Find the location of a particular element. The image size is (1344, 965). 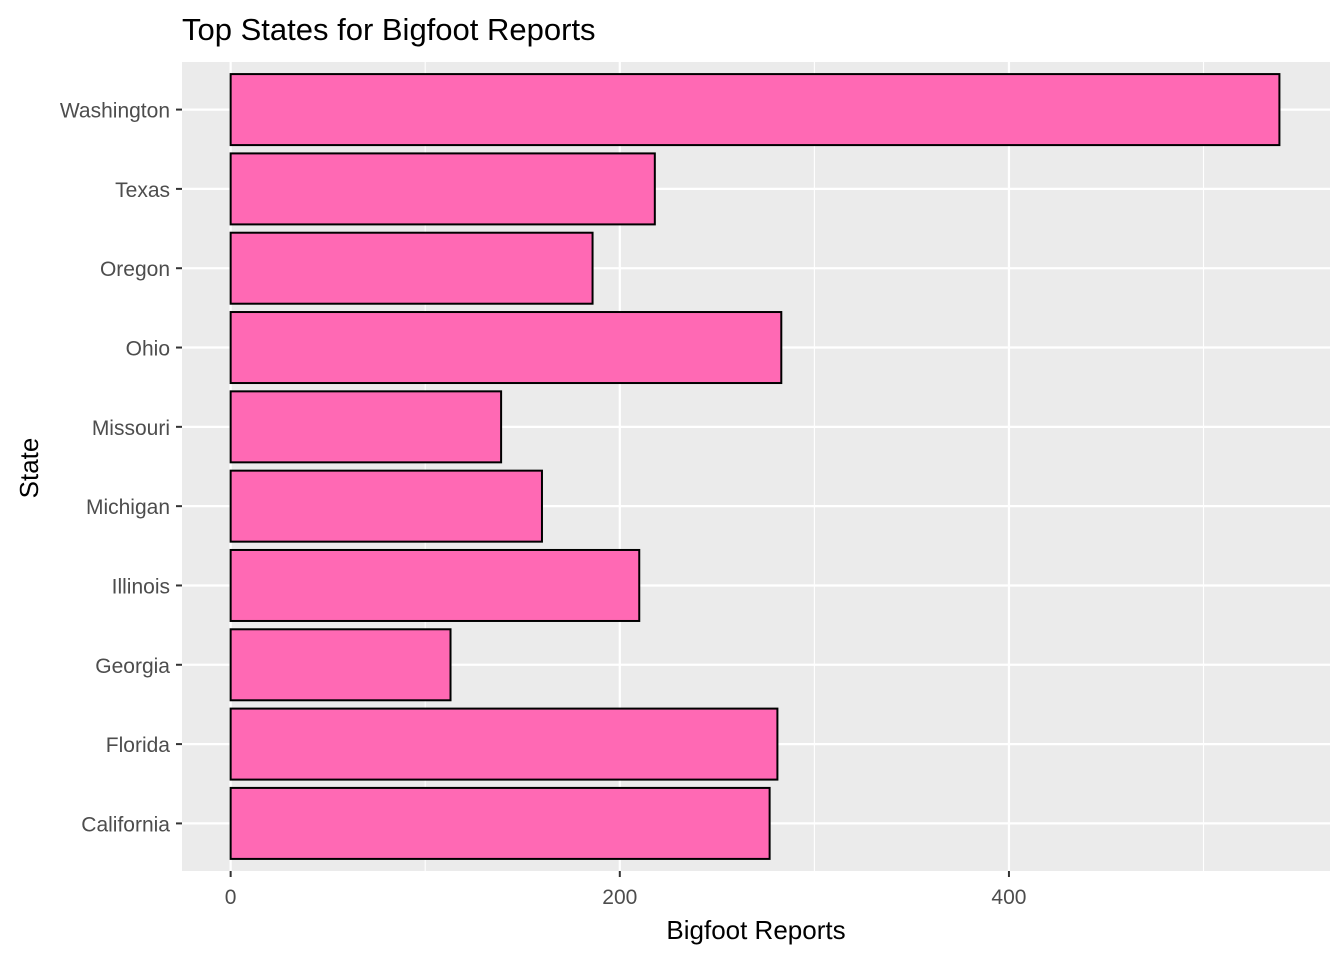

y-tick-label: Illinois is located at coordinates (141, 586).